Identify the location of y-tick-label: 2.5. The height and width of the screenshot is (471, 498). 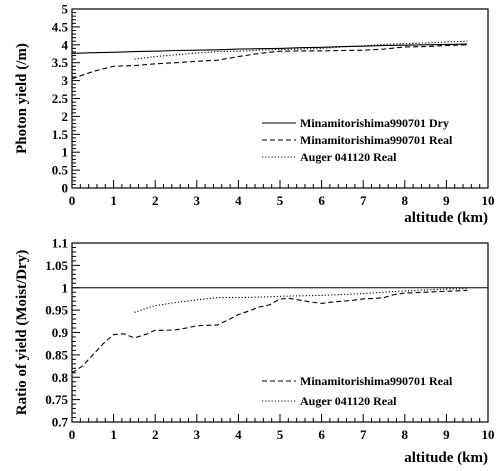
(60, 98).